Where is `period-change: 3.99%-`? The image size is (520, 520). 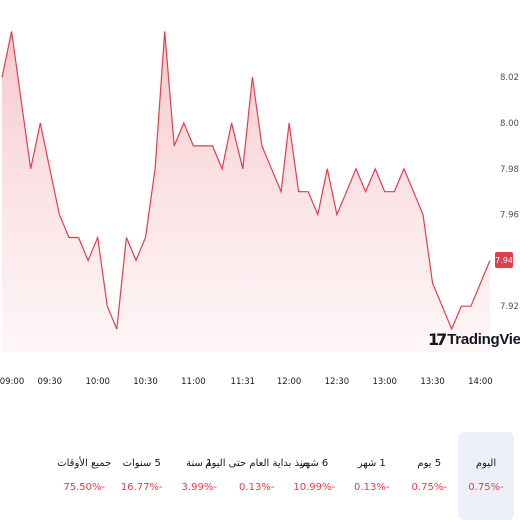 period-change: 3.99%- is located at coordinates (199, 487).